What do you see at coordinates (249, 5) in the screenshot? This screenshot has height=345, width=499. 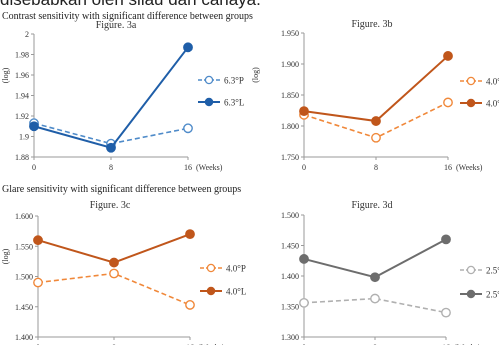 I see `header-text: disebabkan oleh silau dan cahaya.` at bounding box center [249, 5].